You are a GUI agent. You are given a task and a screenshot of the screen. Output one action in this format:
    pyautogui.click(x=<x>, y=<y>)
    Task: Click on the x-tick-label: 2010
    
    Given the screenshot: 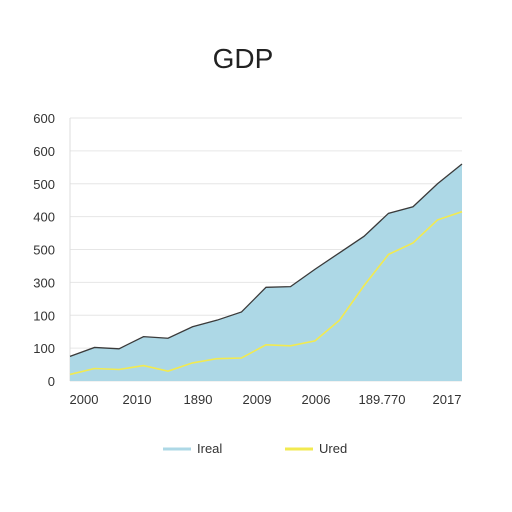 What is the action you would take?
    pyautogui.click(x=137, y=399)
    